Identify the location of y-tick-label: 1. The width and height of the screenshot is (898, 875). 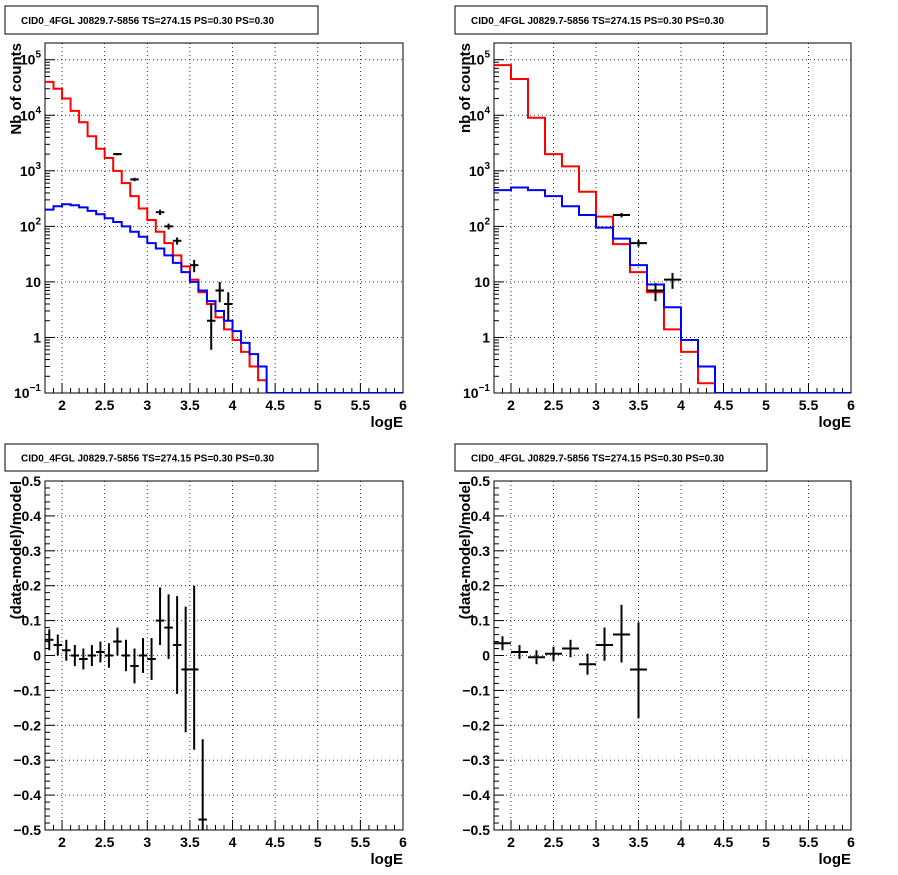
(486, 337).